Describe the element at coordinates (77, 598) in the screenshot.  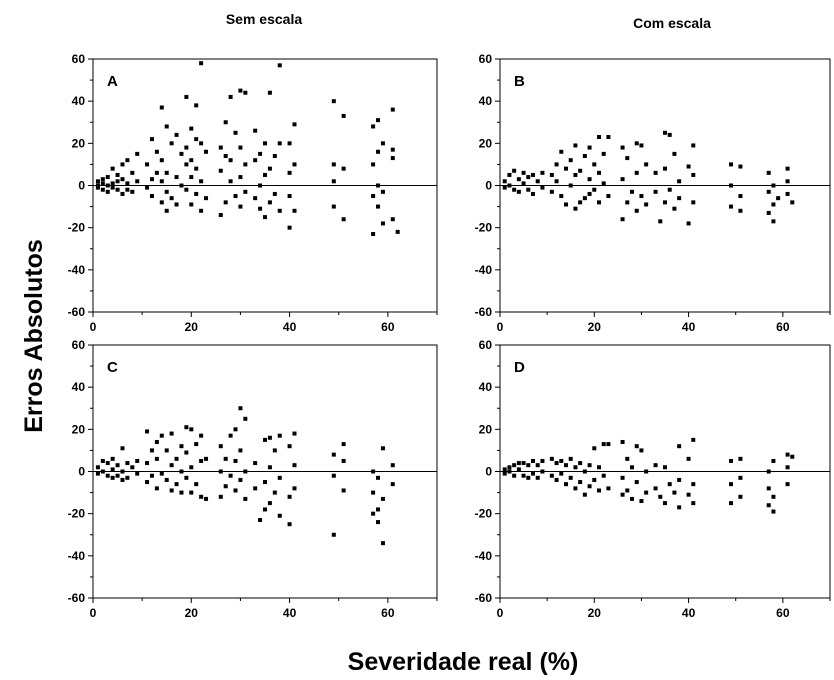
I see `y-tick-label: -60` at that location.